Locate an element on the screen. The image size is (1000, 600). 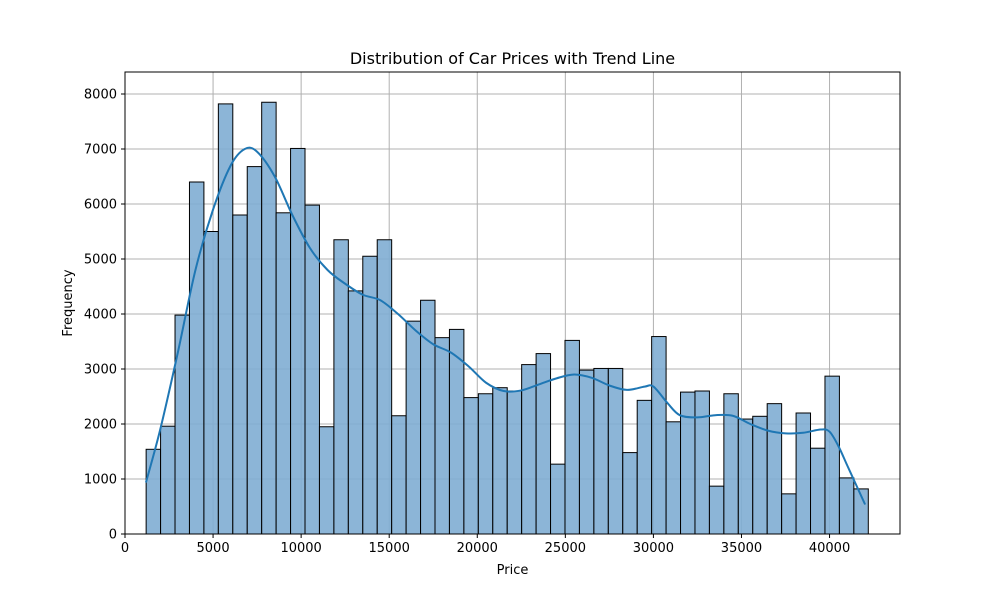
y-tick-label: 4000 is located at coordinates (100, 315).